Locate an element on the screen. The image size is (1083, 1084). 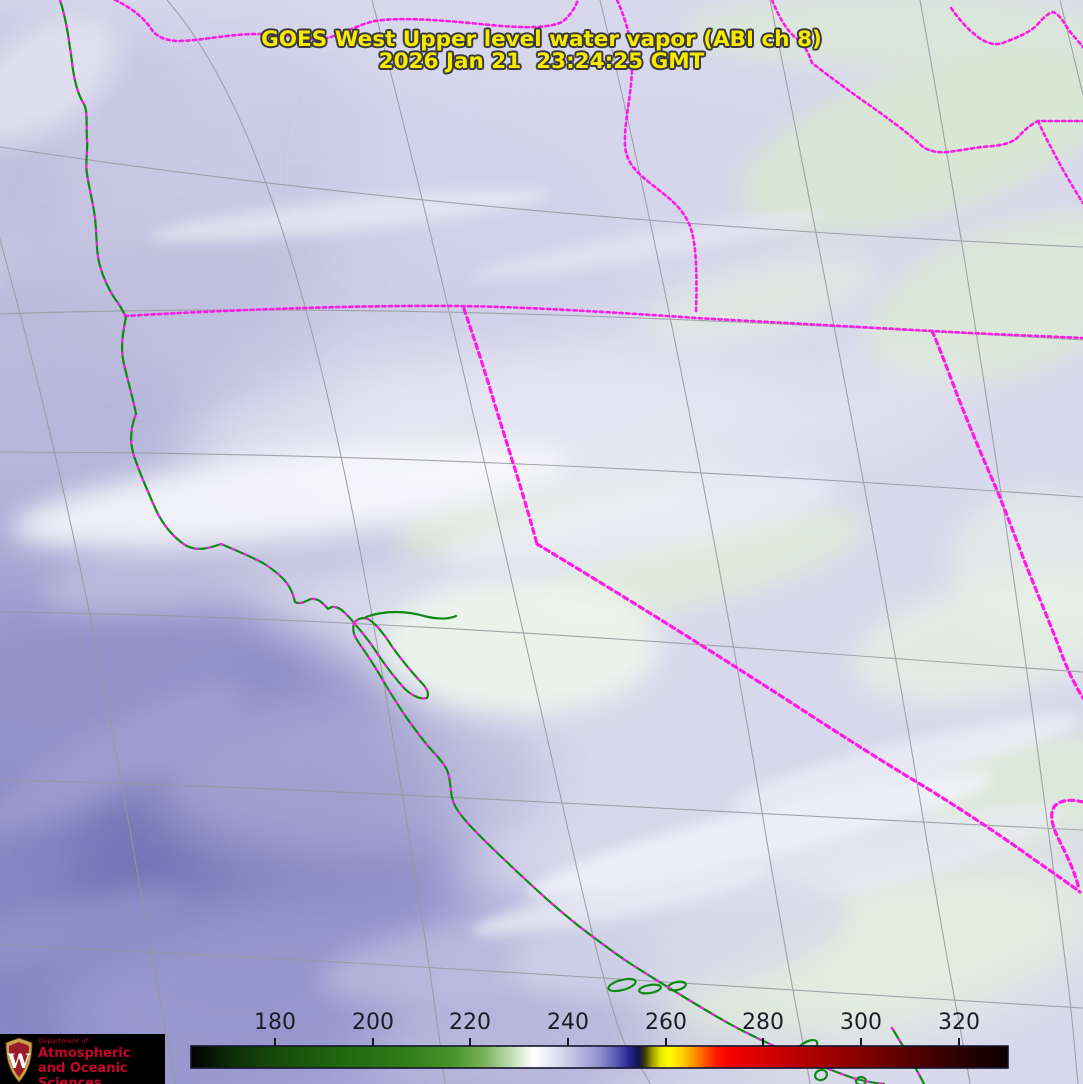
border-northwest is located at coordinates (346, 21).